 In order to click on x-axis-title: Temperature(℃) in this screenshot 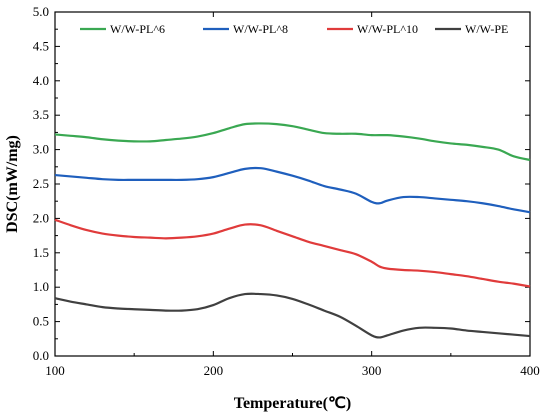, I will do `click(293, 403)`.